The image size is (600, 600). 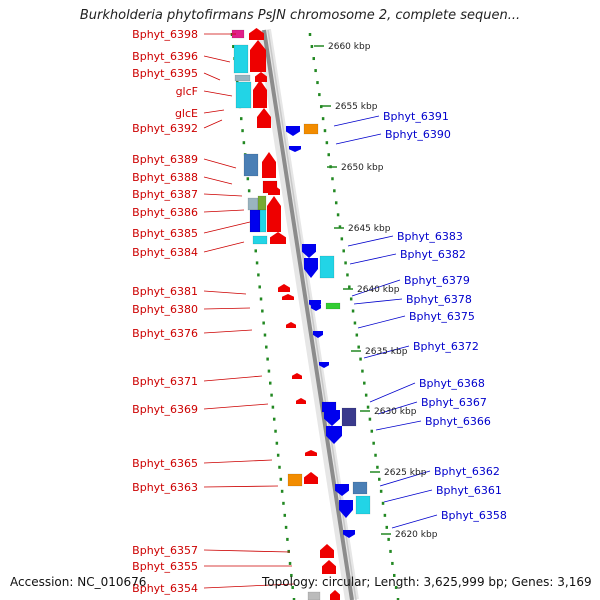 I want to click on gene-label-left: Bphyt_6381, so click(x=165, y=291).